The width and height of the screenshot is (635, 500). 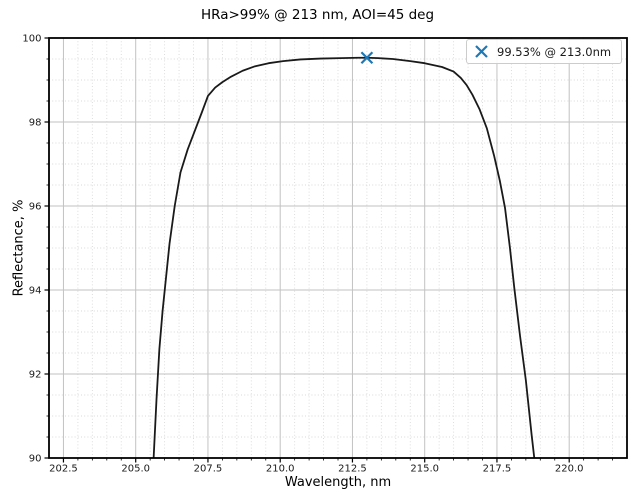 I want to click on y-tick-label: 92, so click(x=35, y=375).